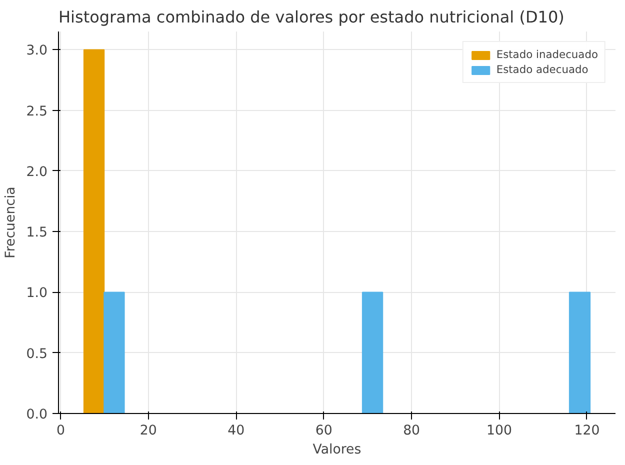  I want to click on y-tick-label: 0.0, so click(37, 415).